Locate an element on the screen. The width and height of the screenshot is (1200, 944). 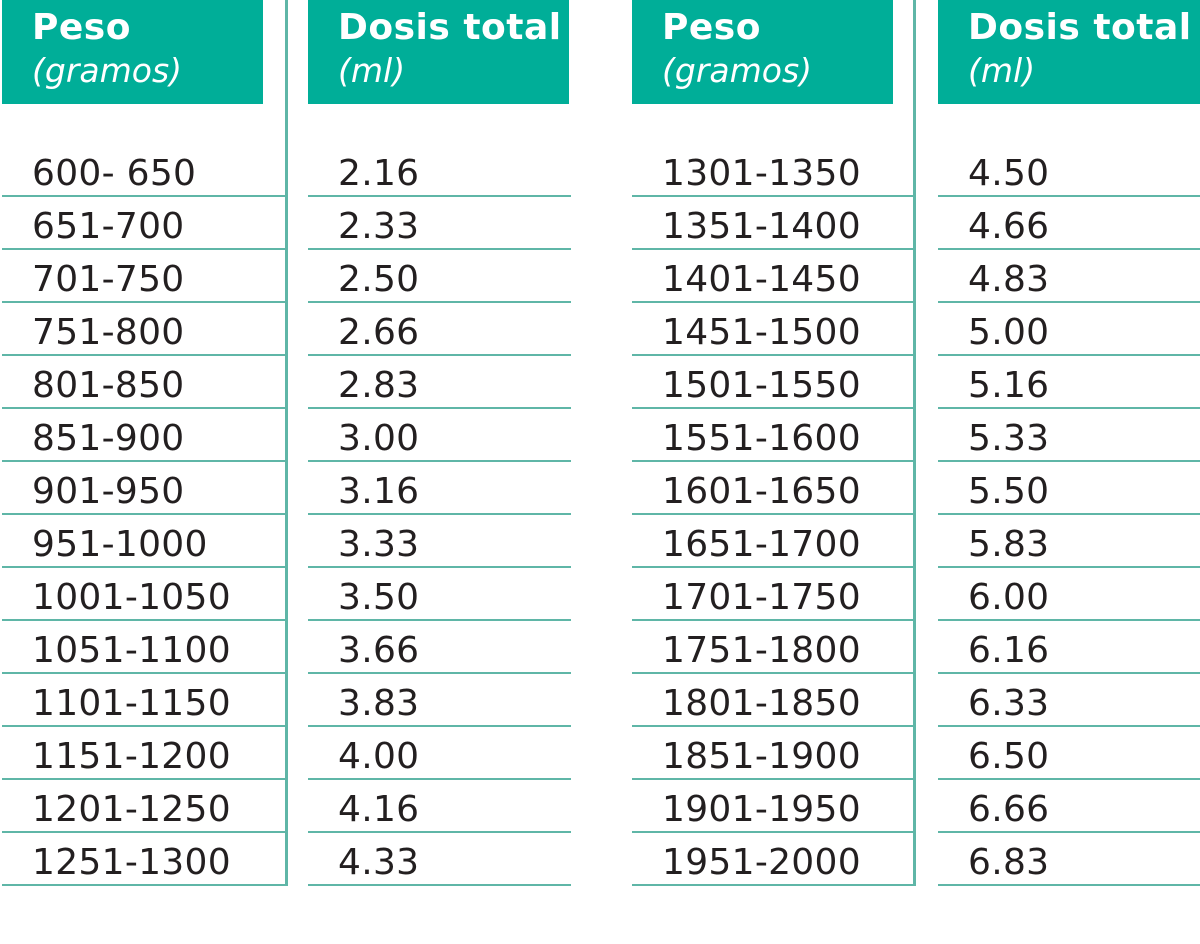
table-row: 901-950 is located at coordinates (143, 488).